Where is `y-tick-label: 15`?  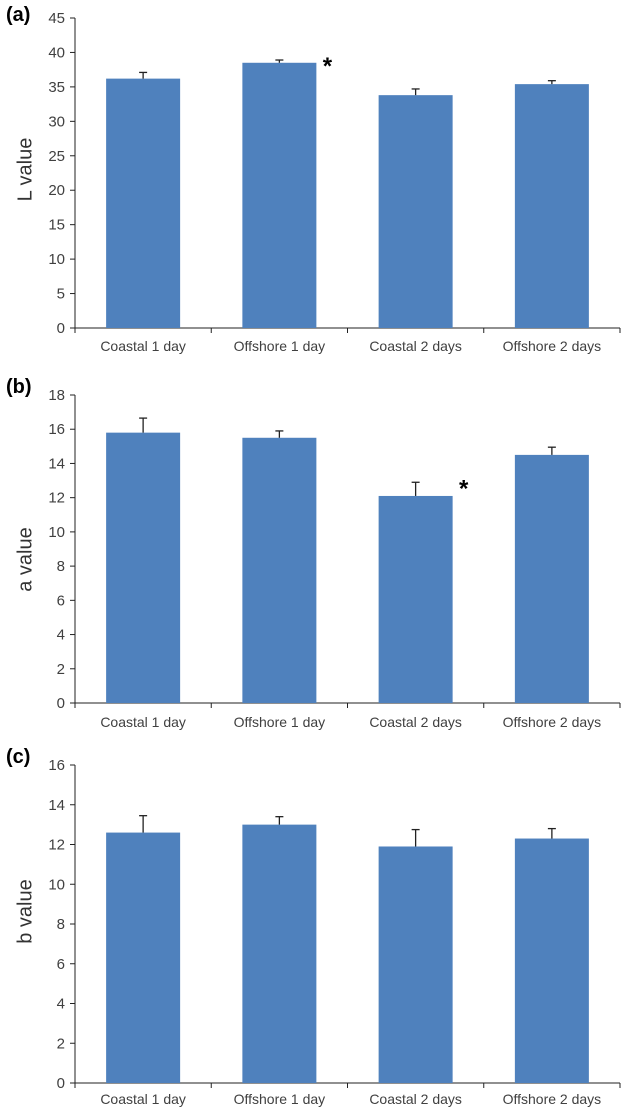
y-tick-label: 15 is located at coordinates (56, 225).